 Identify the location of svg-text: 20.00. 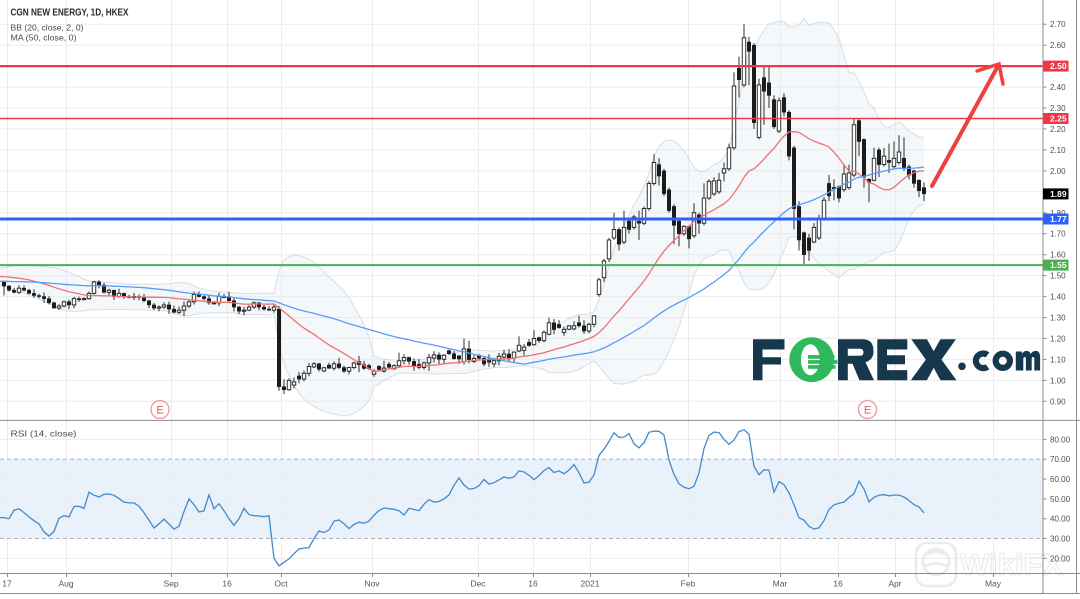
(1060, 558).